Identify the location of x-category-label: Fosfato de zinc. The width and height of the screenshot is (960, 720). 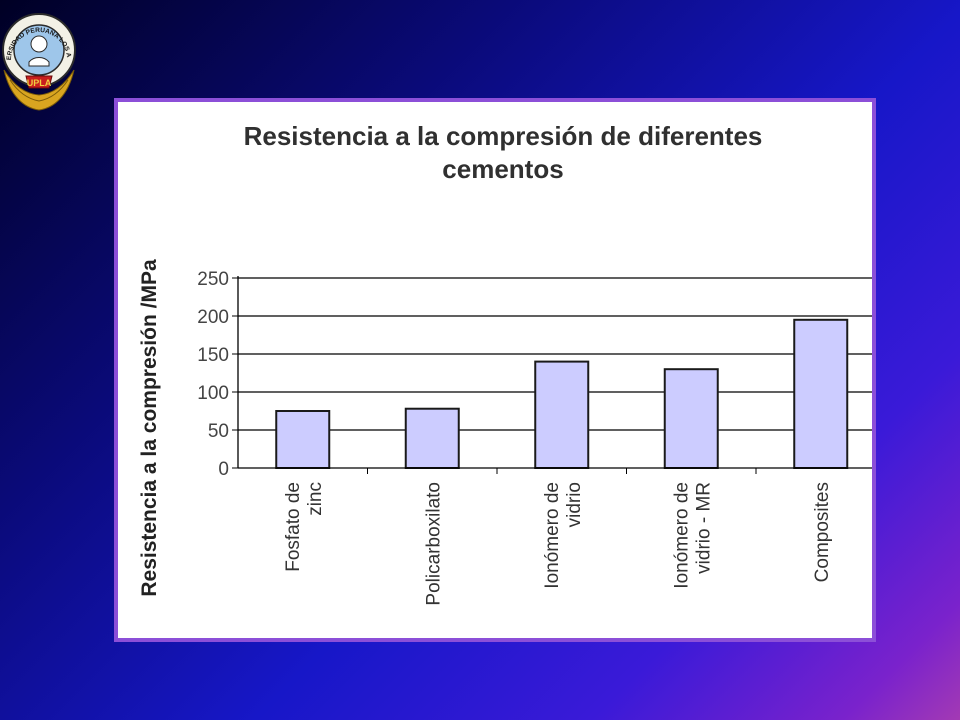
(304, 527).